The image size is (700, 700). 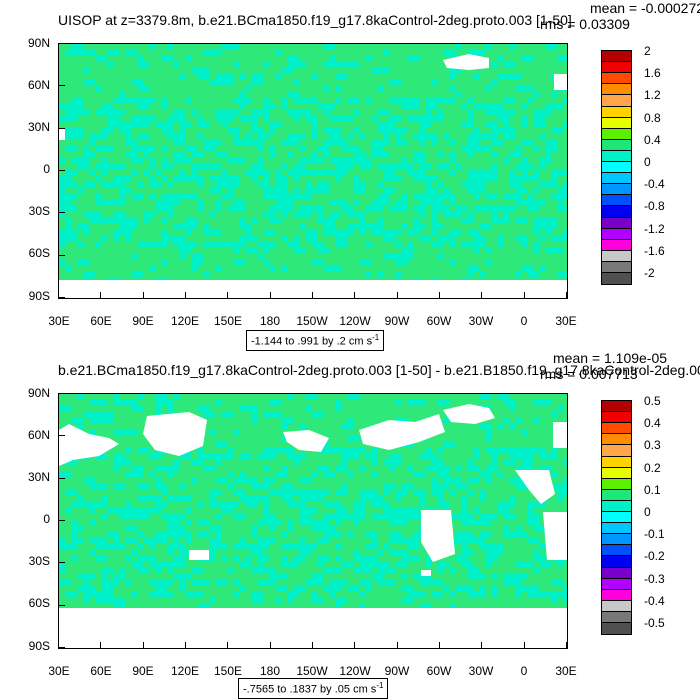 I want to click on contour-range-text: -1.144 to .991 by .2 cm s, so click(x=312, y=341).